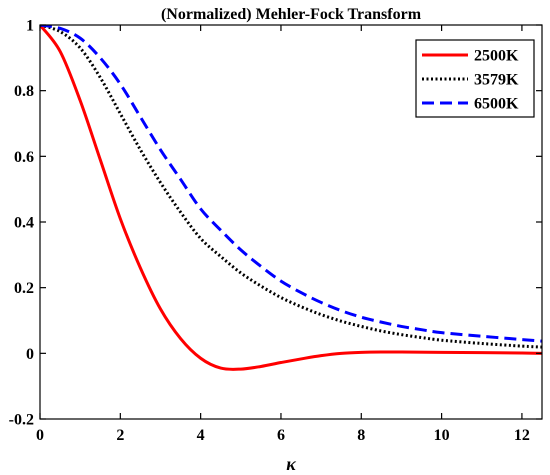 The image size is (550, 475). I want to click on y-tick-label: 0.2, so click(24, 288).